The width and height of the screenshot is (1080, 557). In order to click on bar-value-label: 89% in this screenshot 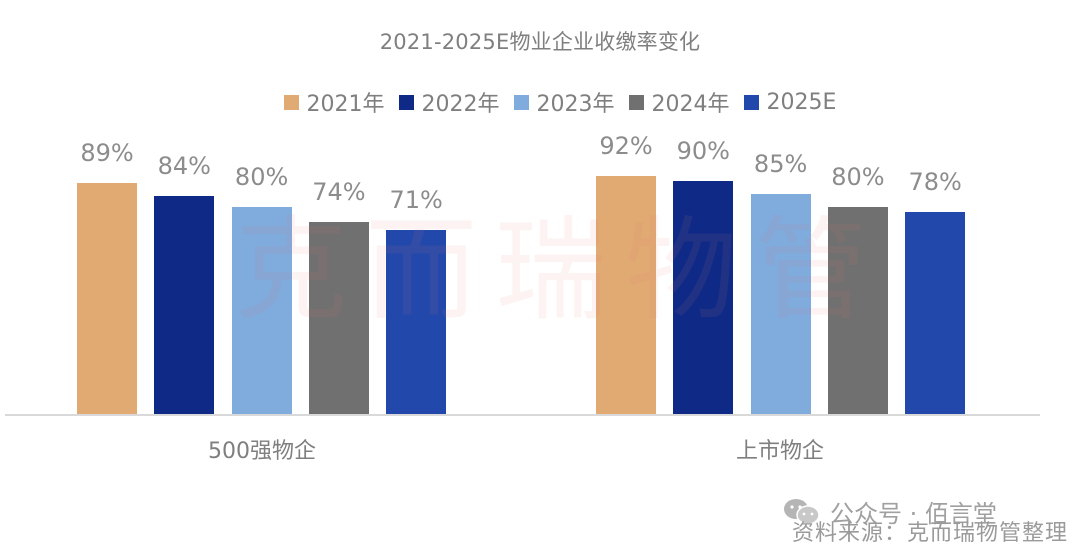, I will do `click(107, 153)`.